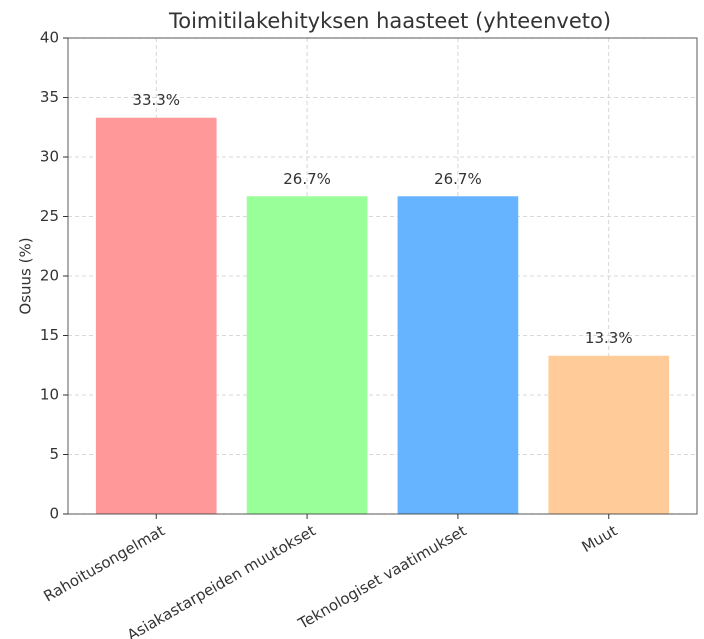 This screenshot has width=704, height=639. Describe the element at coordinates (381, 578) in the screenshot. I see `x-tick-label: Teknologiset vaatimukset` at that location.